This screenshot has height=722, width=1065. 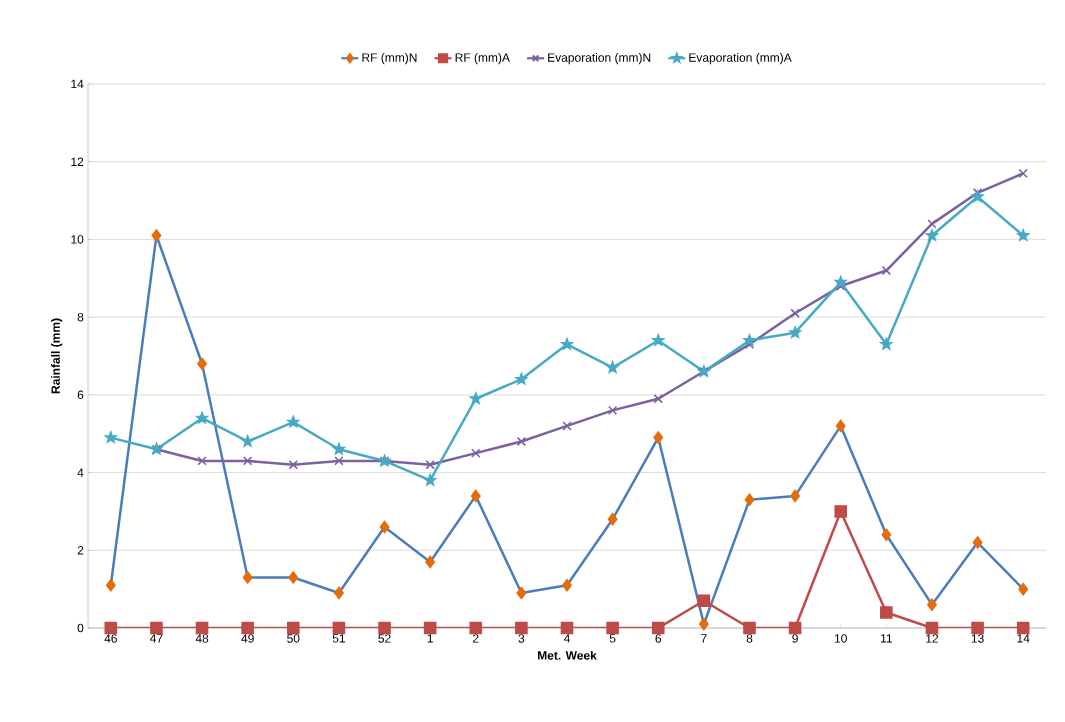 I want to click on x-tick-label: 11, so click(x=886, y=638).